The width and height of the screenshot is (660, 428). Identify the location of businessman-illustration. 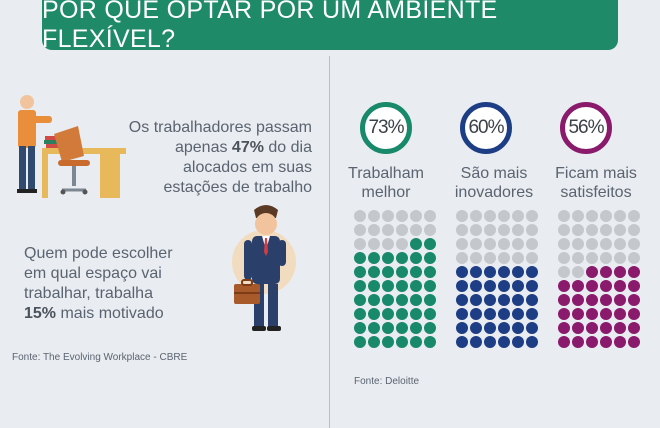
(264, 268).